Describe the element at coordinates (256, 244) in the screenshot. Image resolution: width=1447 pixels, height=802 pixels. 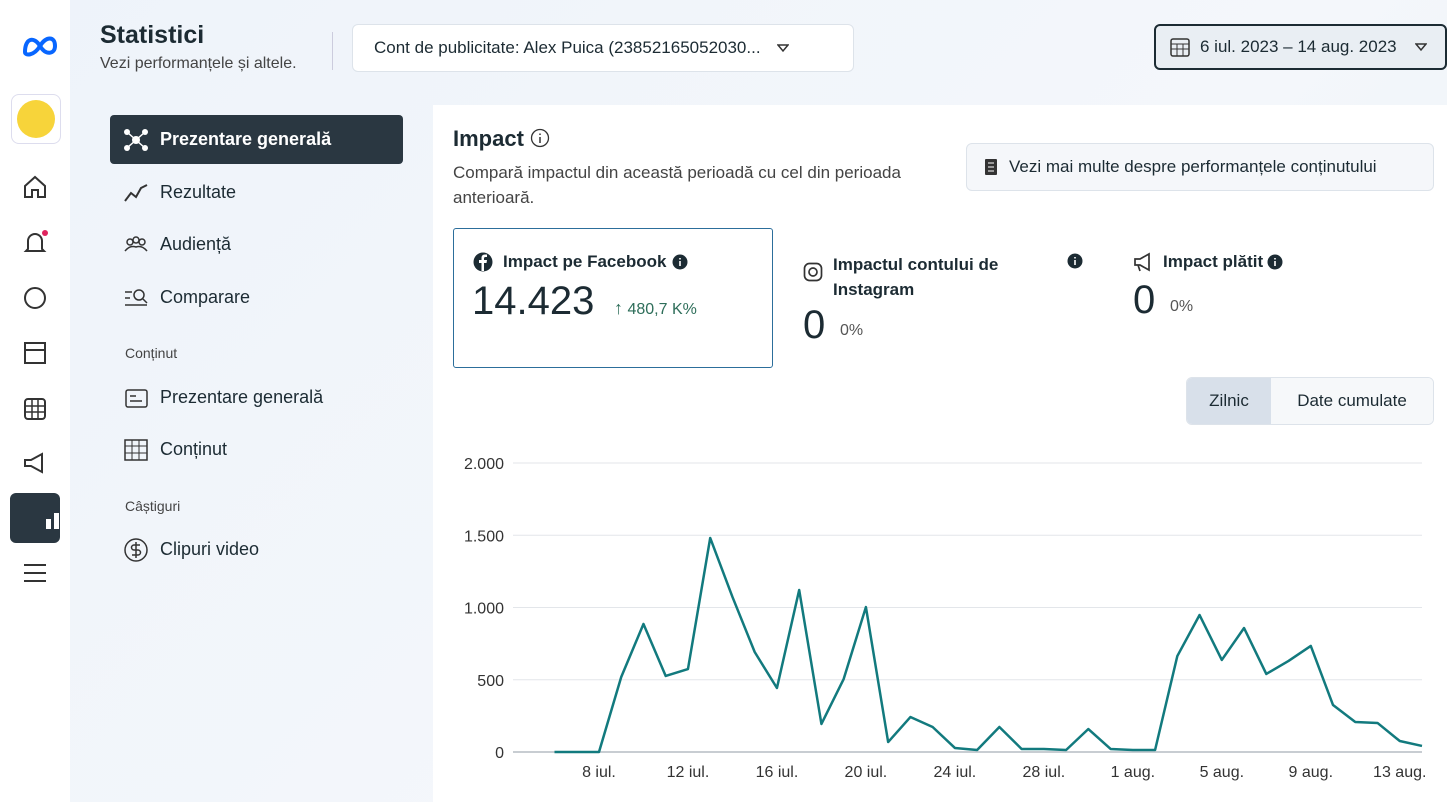
I see `nav-item: Audiență` at that location.